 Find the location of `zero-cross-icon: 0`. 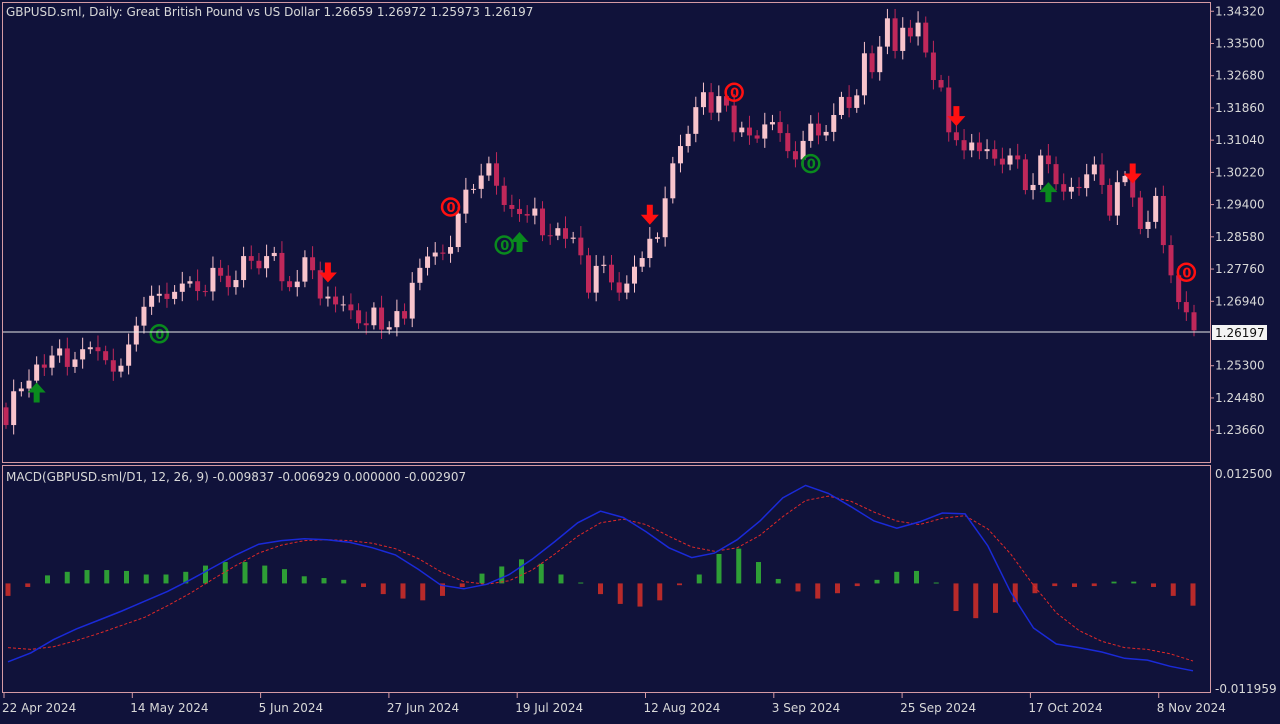

zero-cross-icon: 0 is located at coordinates (451, 208).